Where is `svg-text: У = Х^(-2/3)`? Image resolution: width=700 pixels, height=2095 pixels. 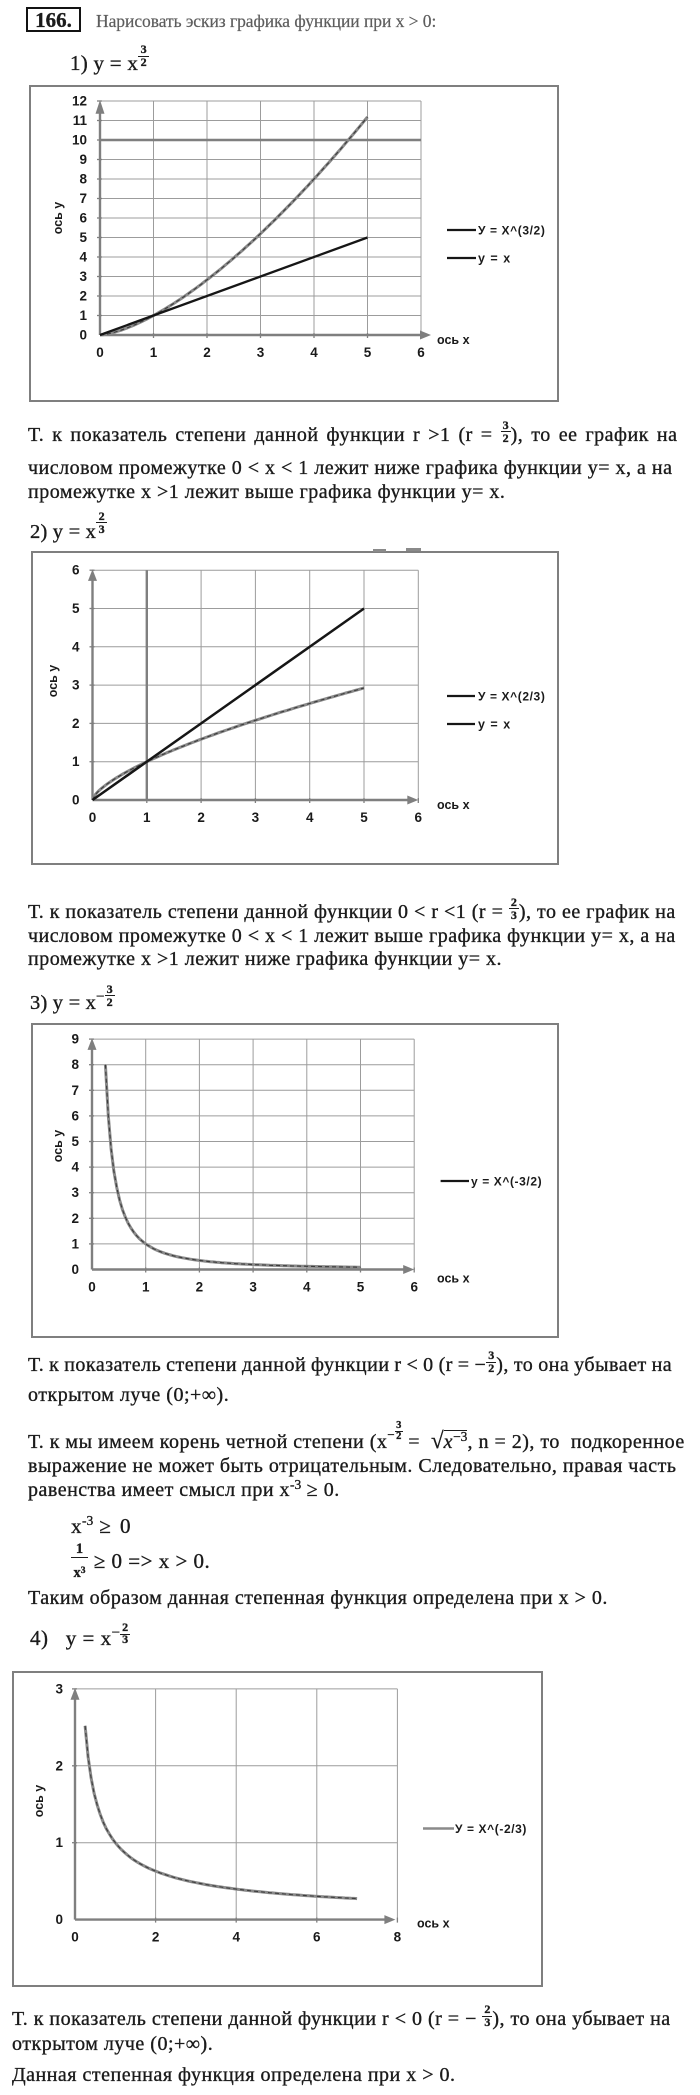 svg-text: У = Х^(-2/3) is located at coordinates (491, 1829).